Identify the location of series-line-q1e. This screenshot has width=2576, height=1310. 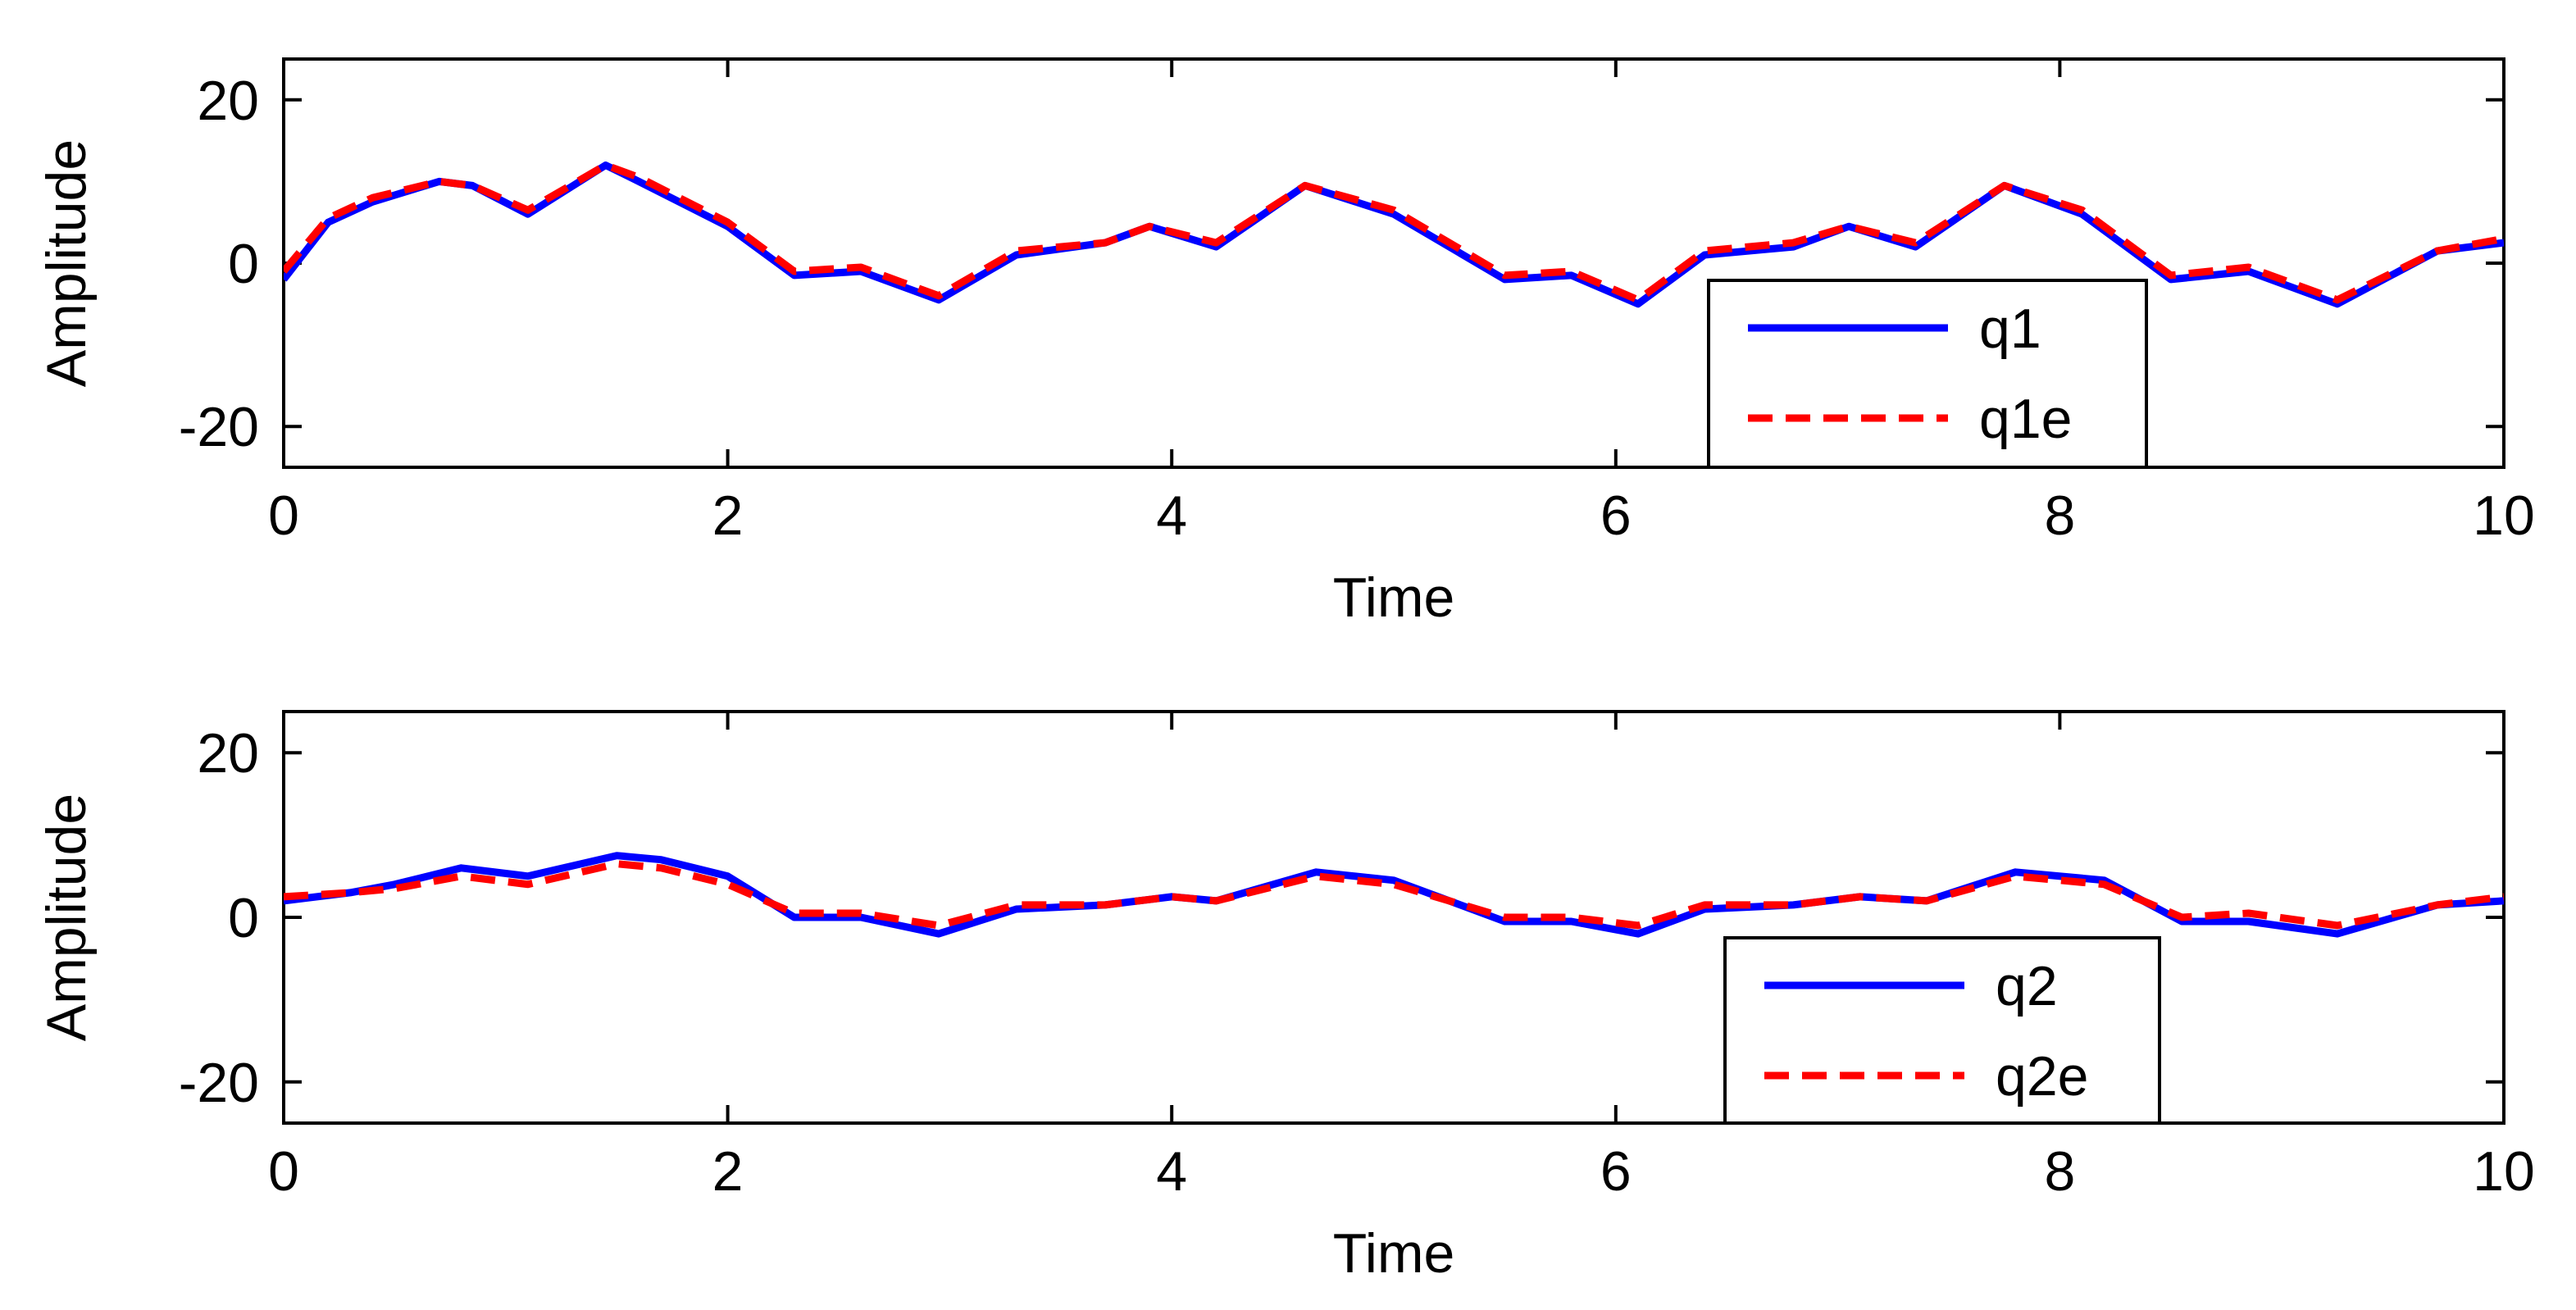
(1394, 233).